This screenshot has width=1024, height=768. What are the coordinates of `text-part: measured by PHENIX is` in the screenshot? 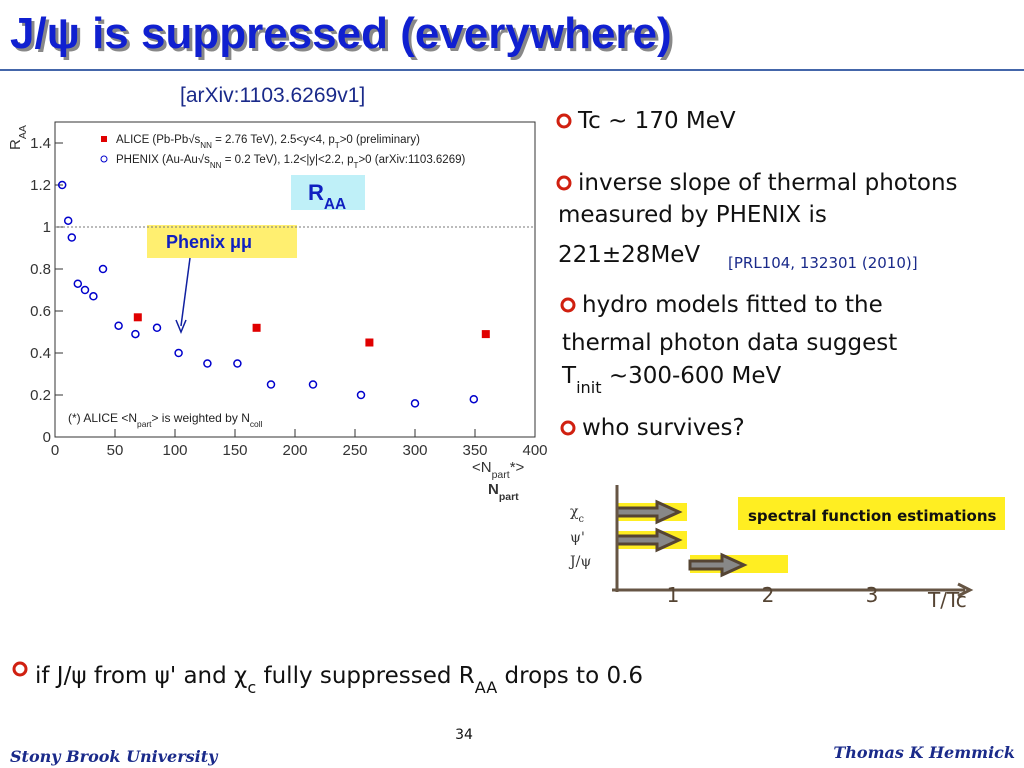 It's located at (692, 215).